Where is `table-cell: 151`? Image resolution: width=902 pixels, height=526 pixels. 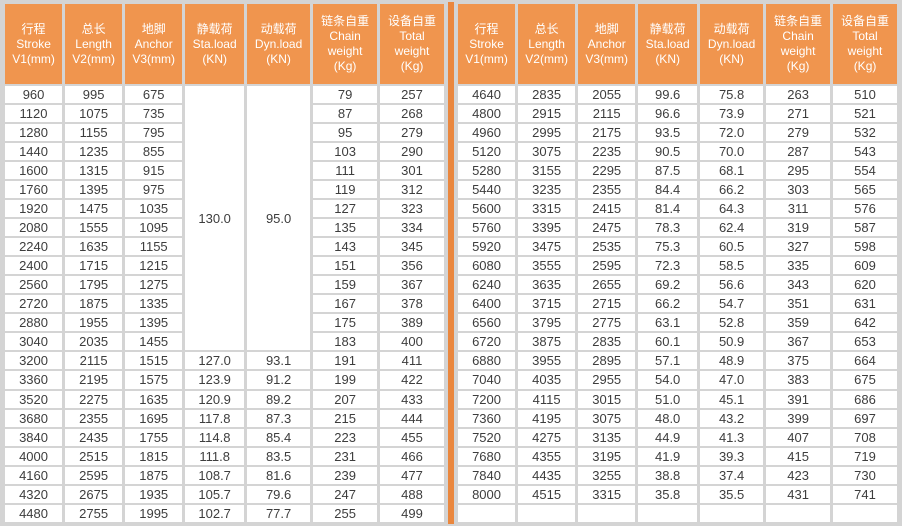
table-cell: 151 is located at coordinates (345, 266).